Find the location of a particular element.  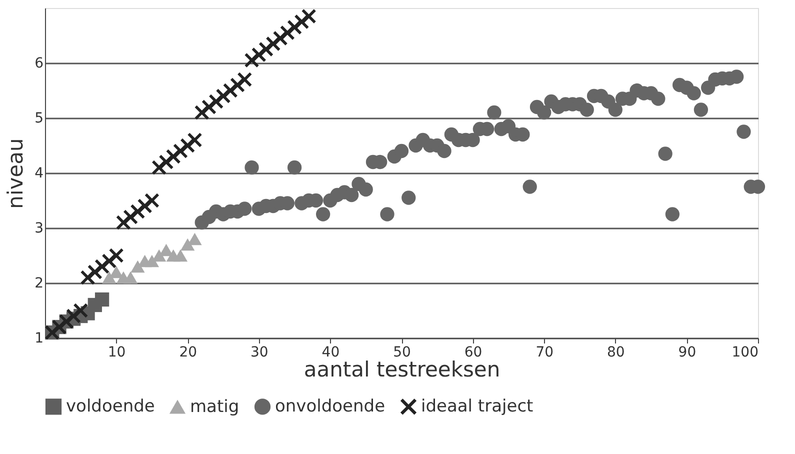

x-tick-label: 100 is located at coordinates (745, 352).